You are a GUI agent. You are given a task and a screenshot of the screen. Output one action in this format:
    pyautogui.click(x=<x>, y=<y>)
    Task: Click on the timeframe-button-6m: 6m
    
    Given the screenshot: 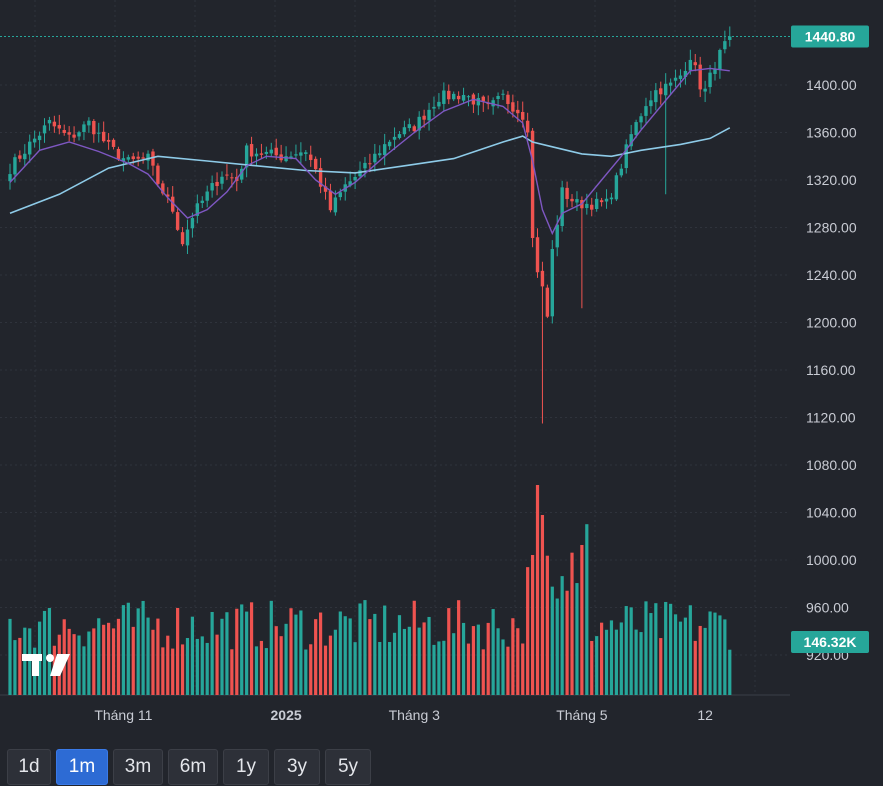 What is the action you would take?
    pyautogui.click(x=193, y=767)
    